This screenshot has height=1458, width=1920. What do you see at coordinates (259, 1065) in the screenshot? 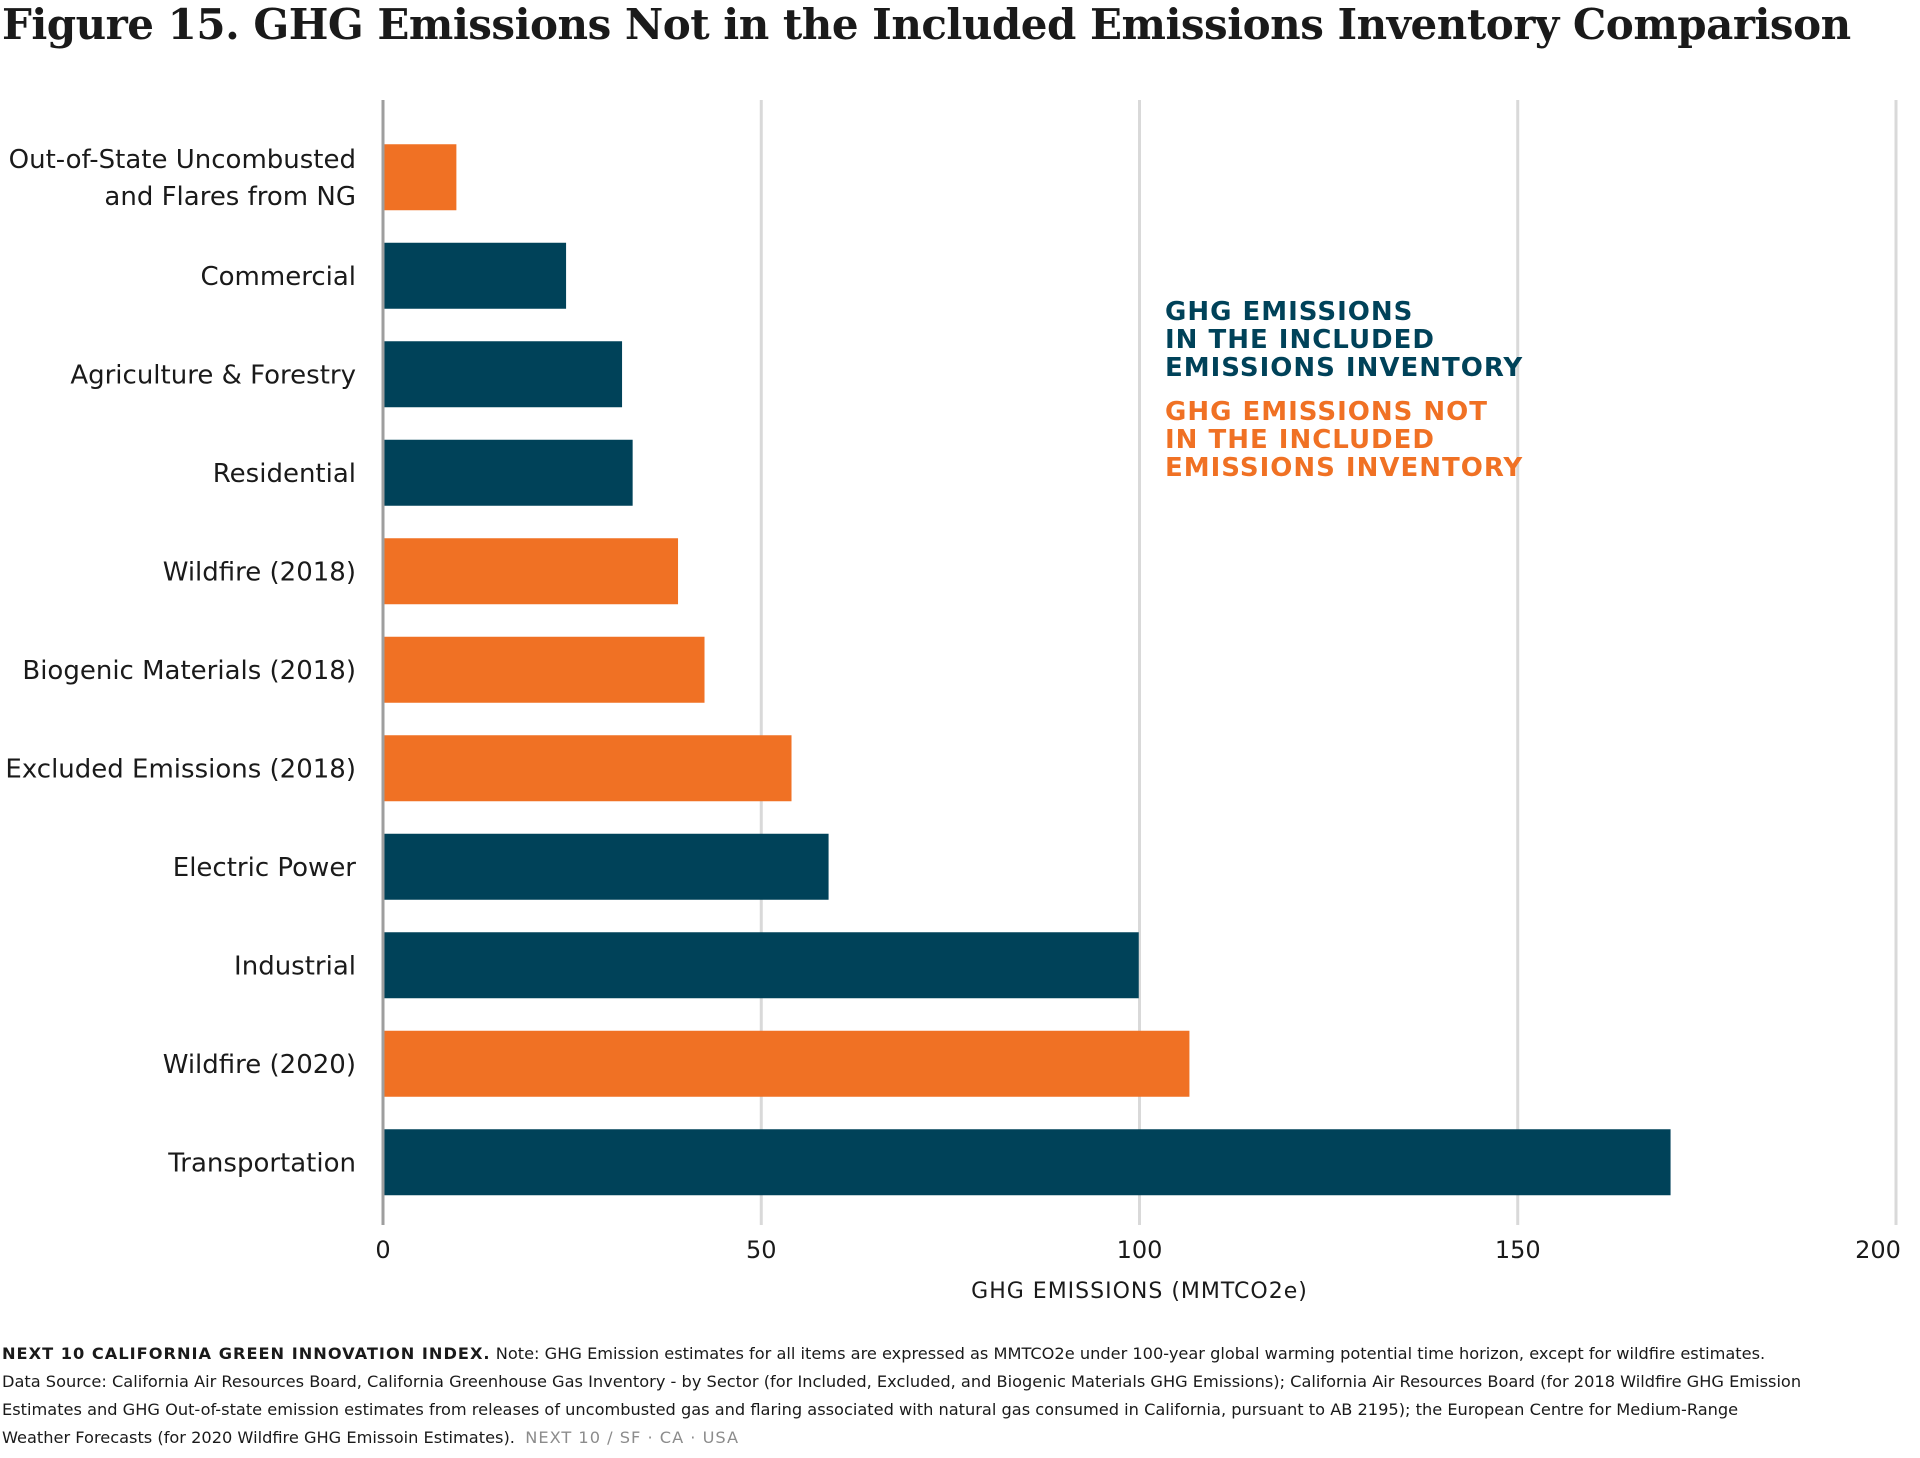
I see `category-label: Wildfire (2020)` at bounding box center [259, 1065].